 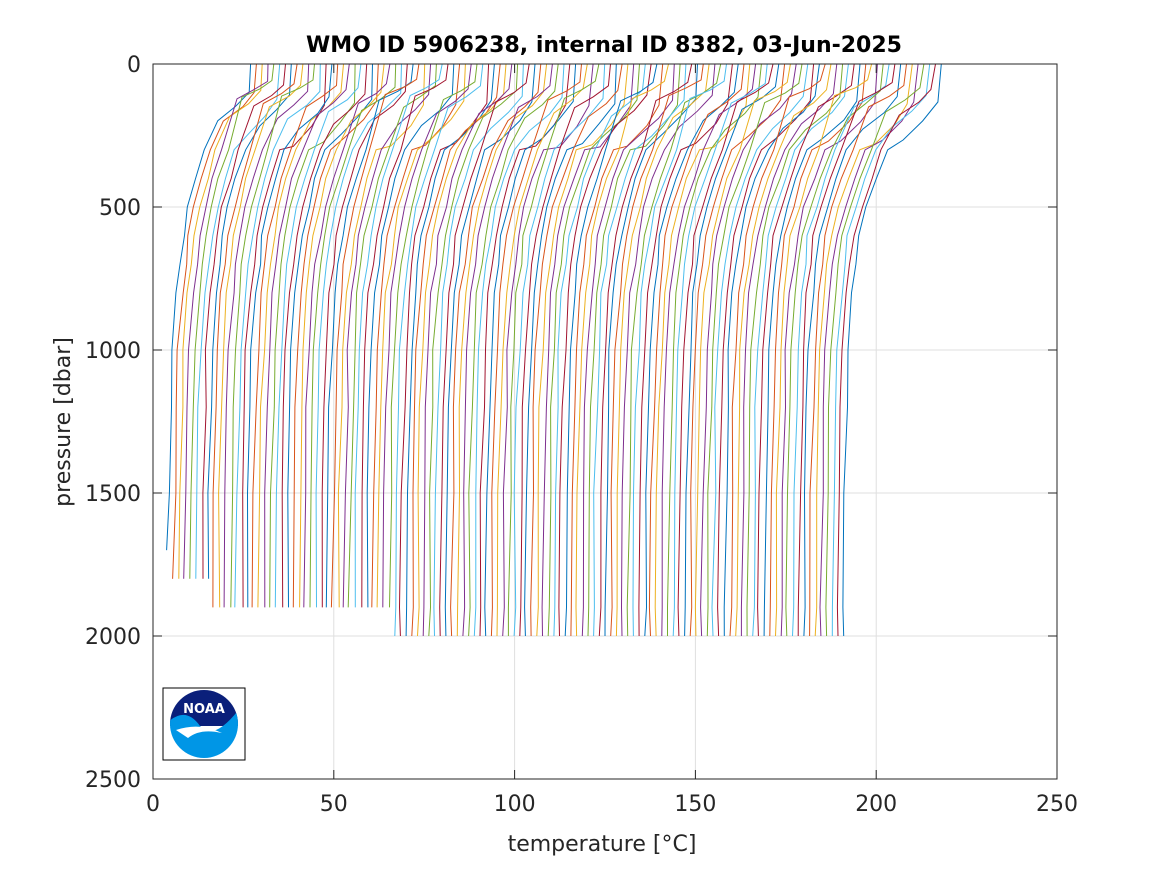 I want to click on y-tick-label: 500, so click(x=120, y=208).